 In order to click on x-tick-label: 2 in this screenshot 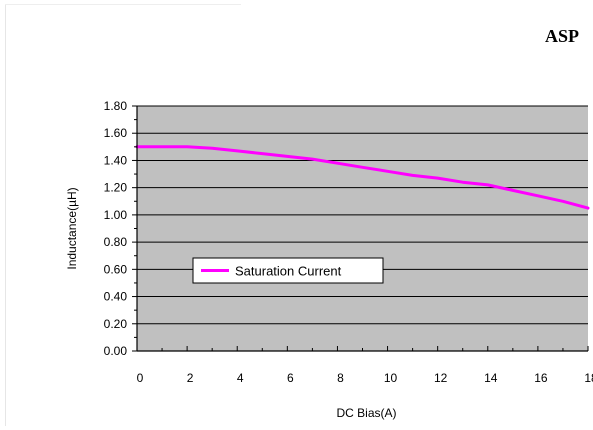, I will do `click(190, 378)`.